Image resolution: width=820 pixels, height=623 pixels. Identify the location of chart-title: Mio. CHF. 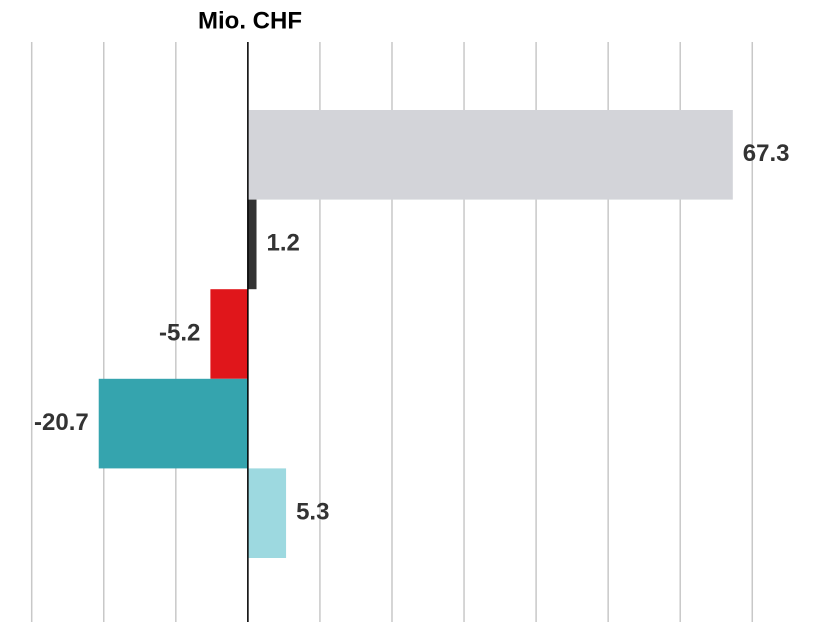
(250, 20).